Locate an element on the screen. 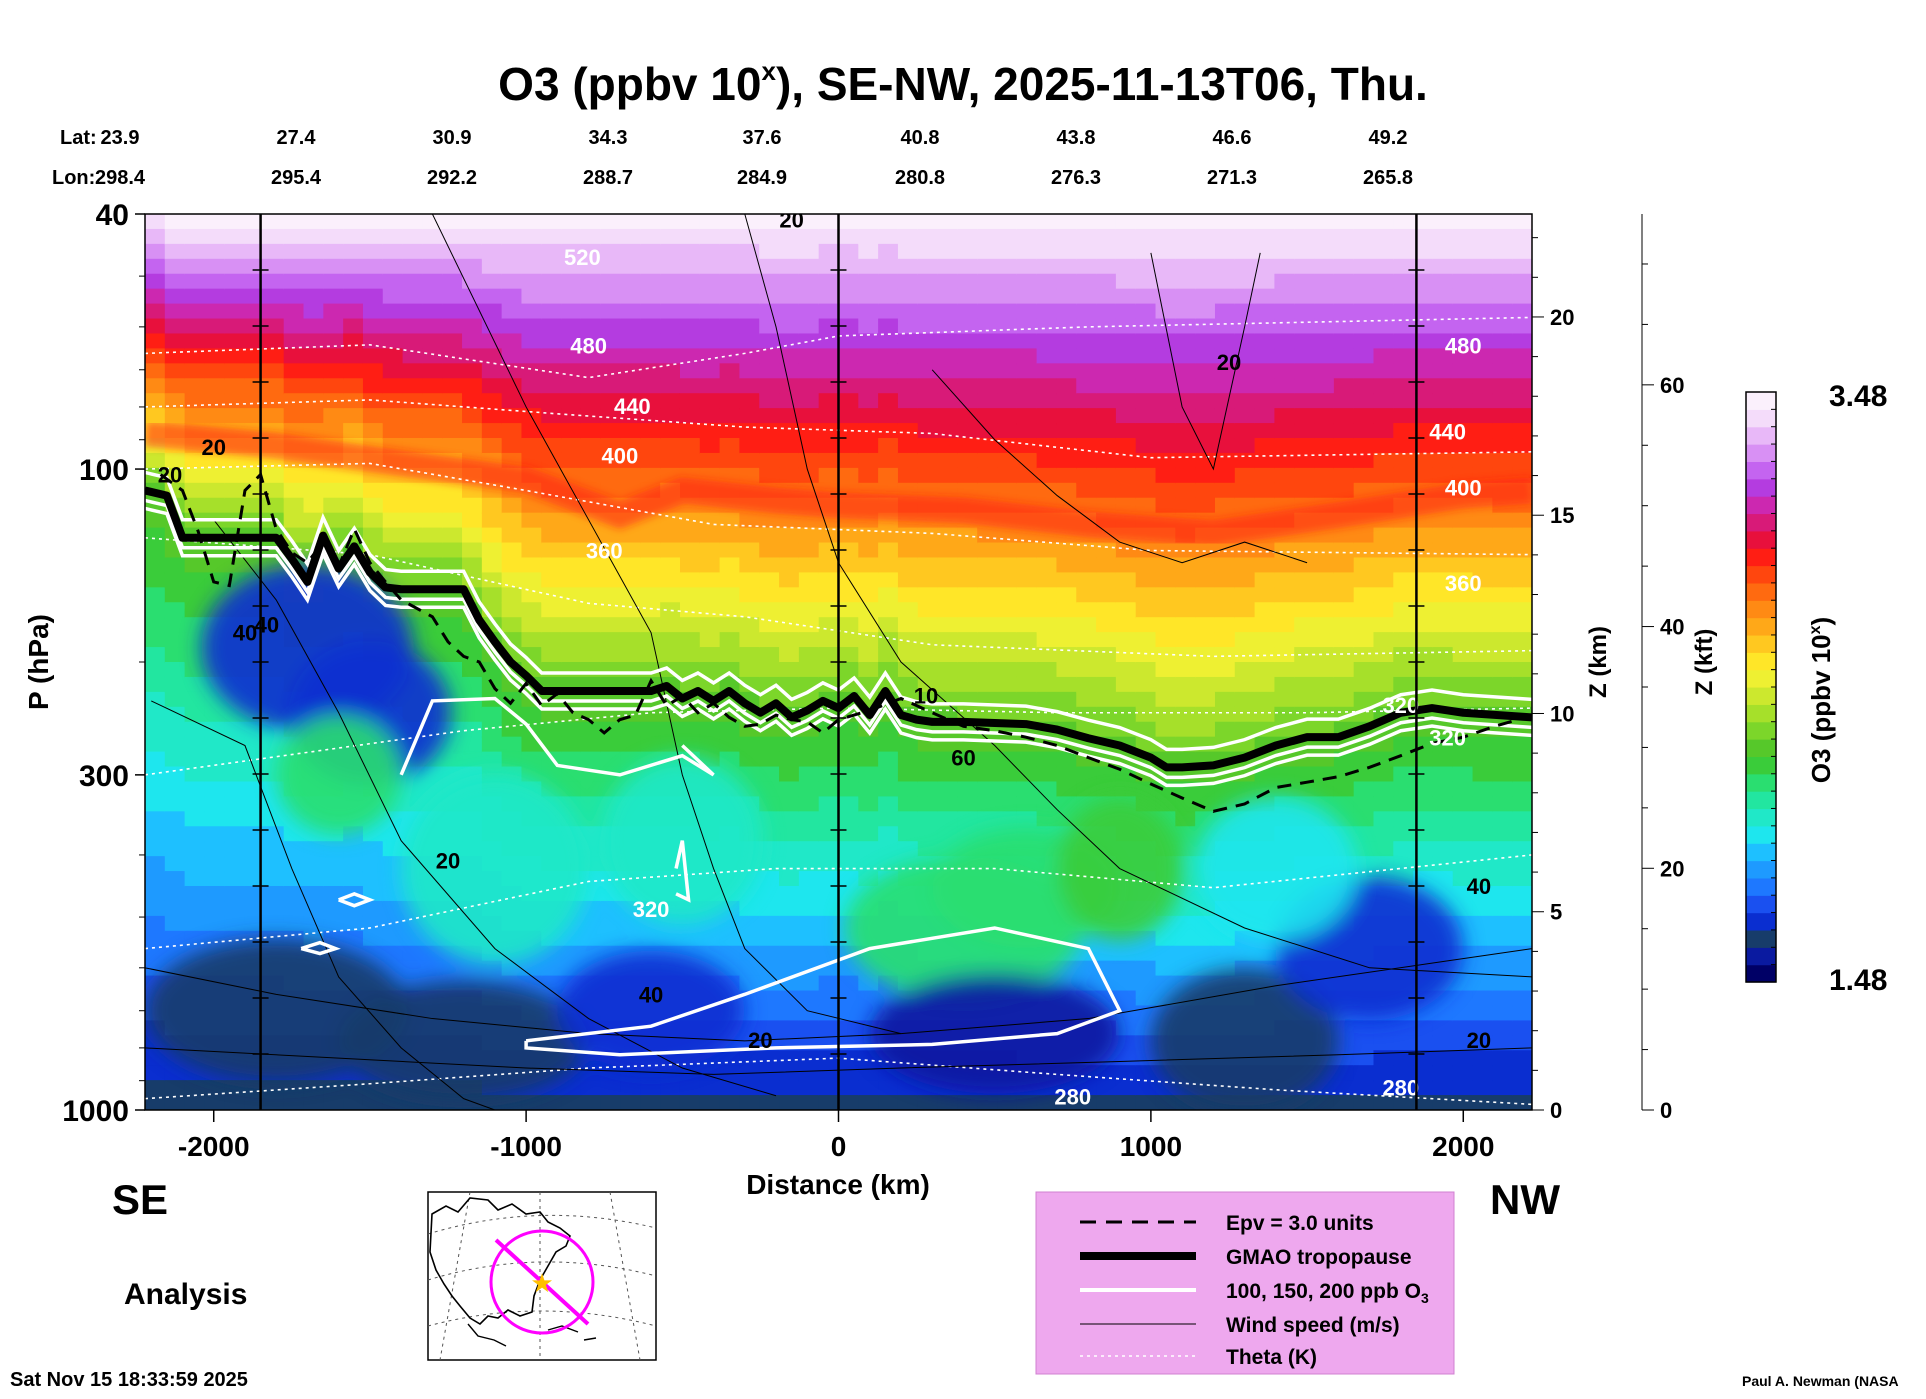  lat-tick-label: 46.6 is located at coordinates (1232, 138).